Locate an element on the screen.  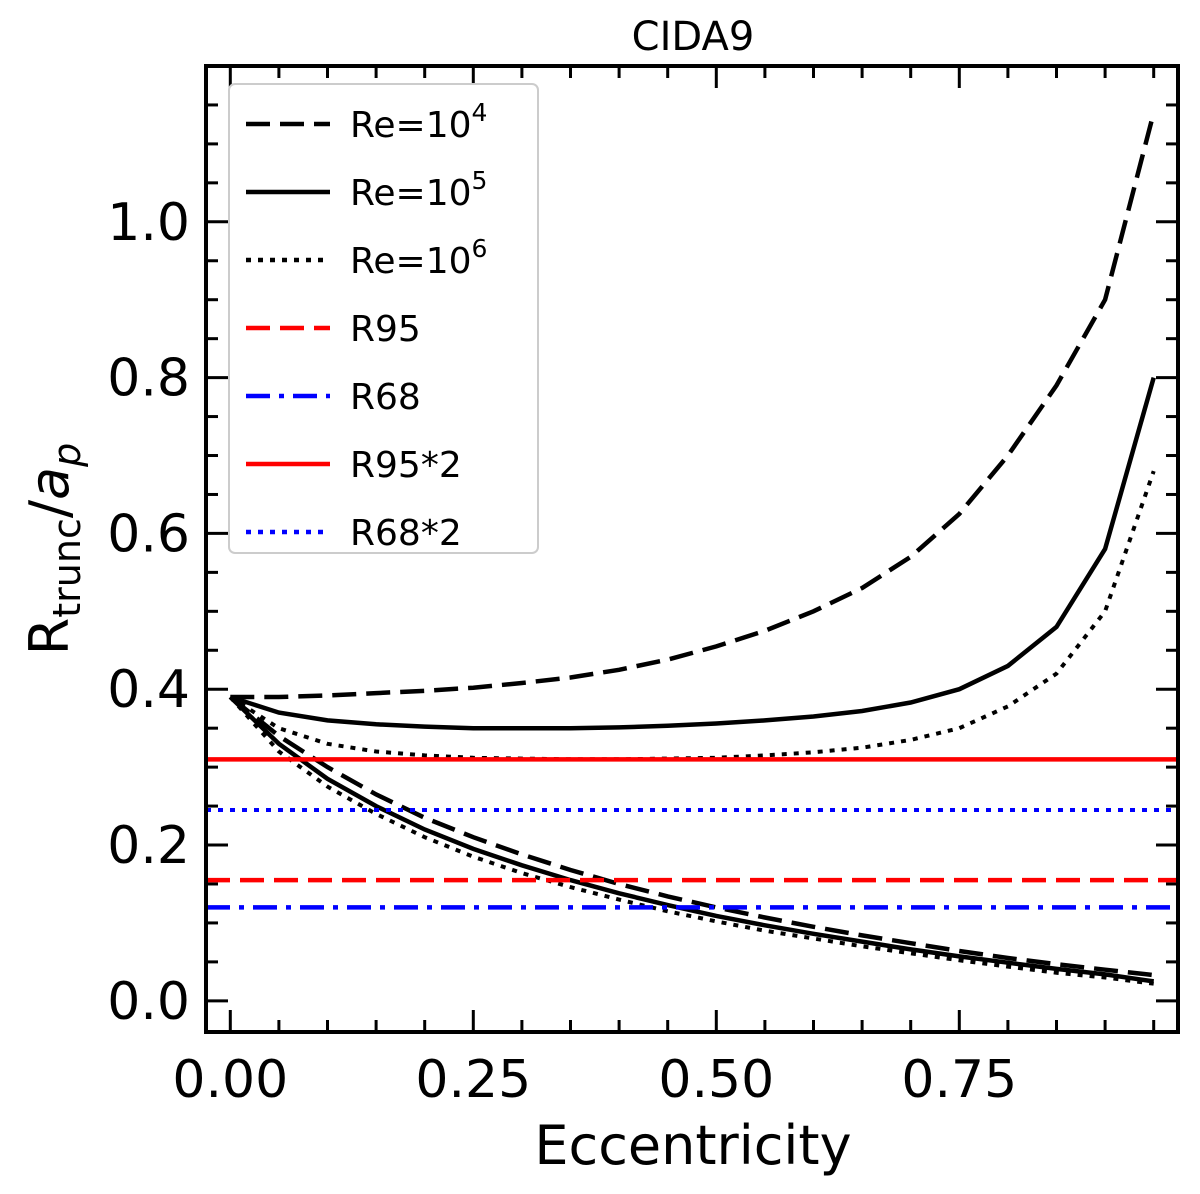
legend-label: R95 is located at coordinates (385, 329).